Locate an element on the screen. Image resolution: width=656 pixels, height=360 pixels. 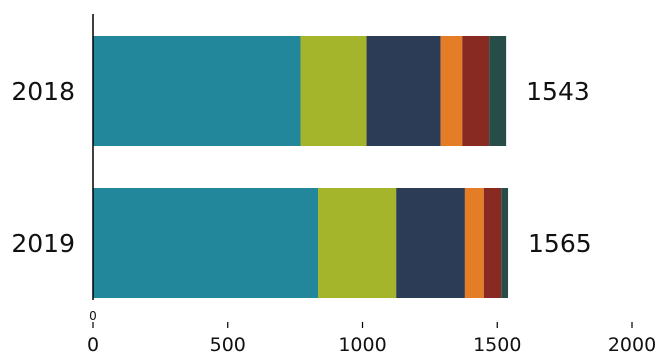
x-axis-zero-marker: 0 is located at coordinates (93, 316).